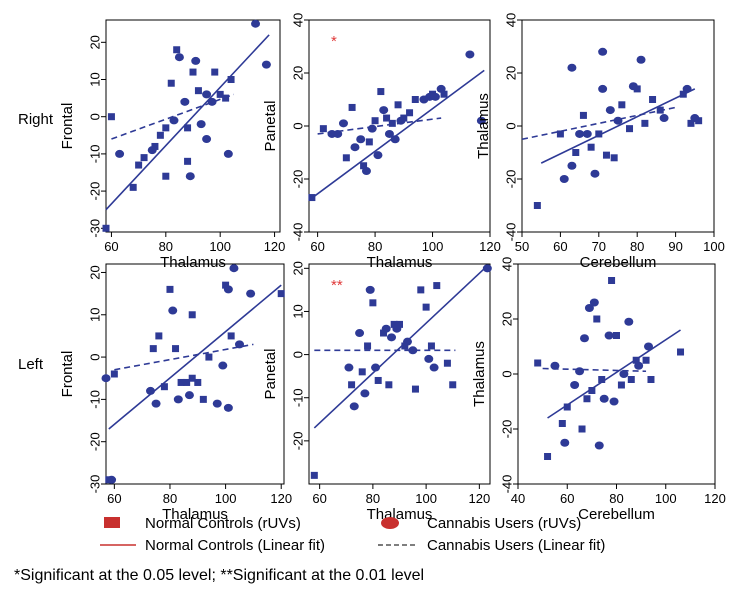 The height and width of the screenshot is (609, 743). What do you see at coordinates (522, 246) in the screenshot?
I see `x-tick-label: 50` at bounding box center [522, 246].